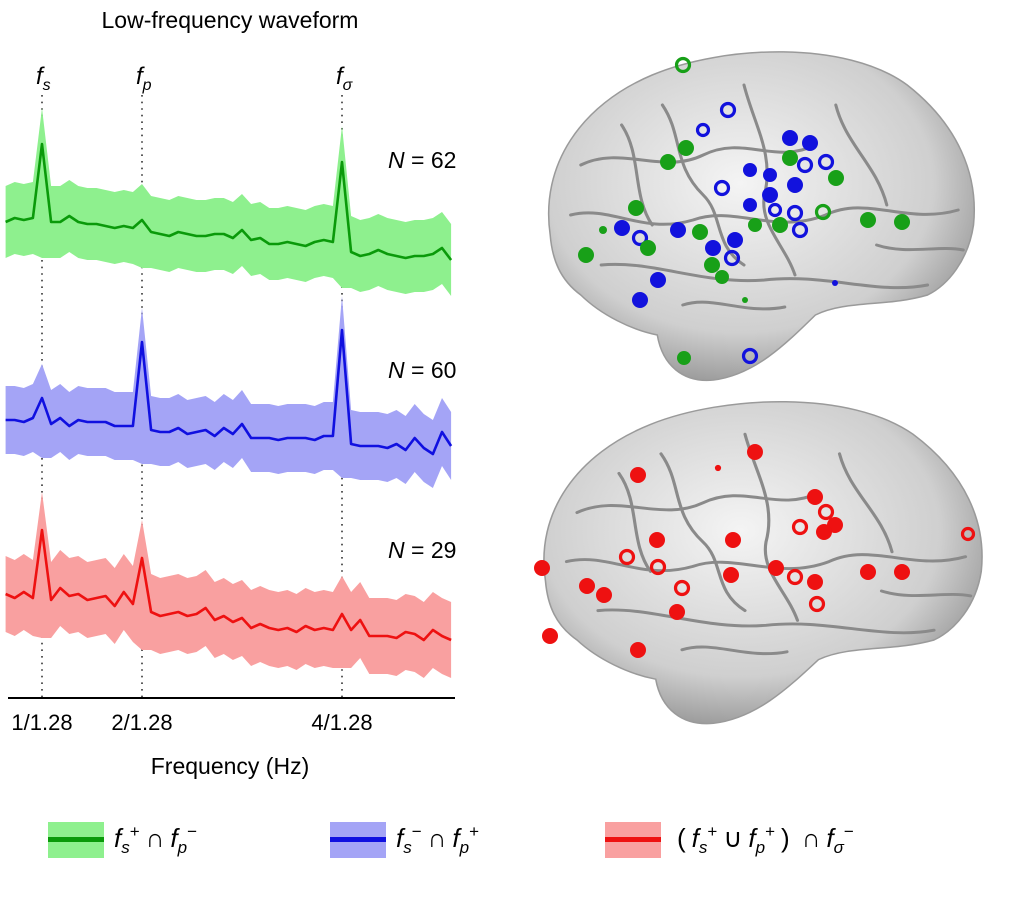 The image size is (1016, 914). What do you see at coordinates (765, 839) in the screenshot?
I see `legend-label: (fs+ ∪ fp+) ∩ fσ−` at bounding box center [765, 839].